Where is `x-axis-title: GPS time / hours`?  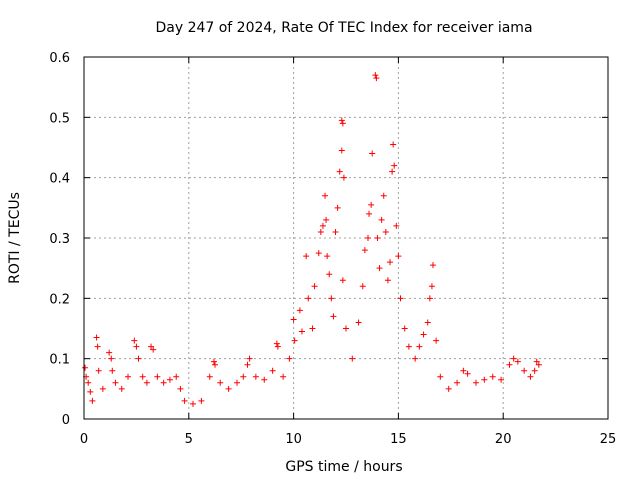 x-axis-title: GPS time / hours is located at coordinates (343, 467).